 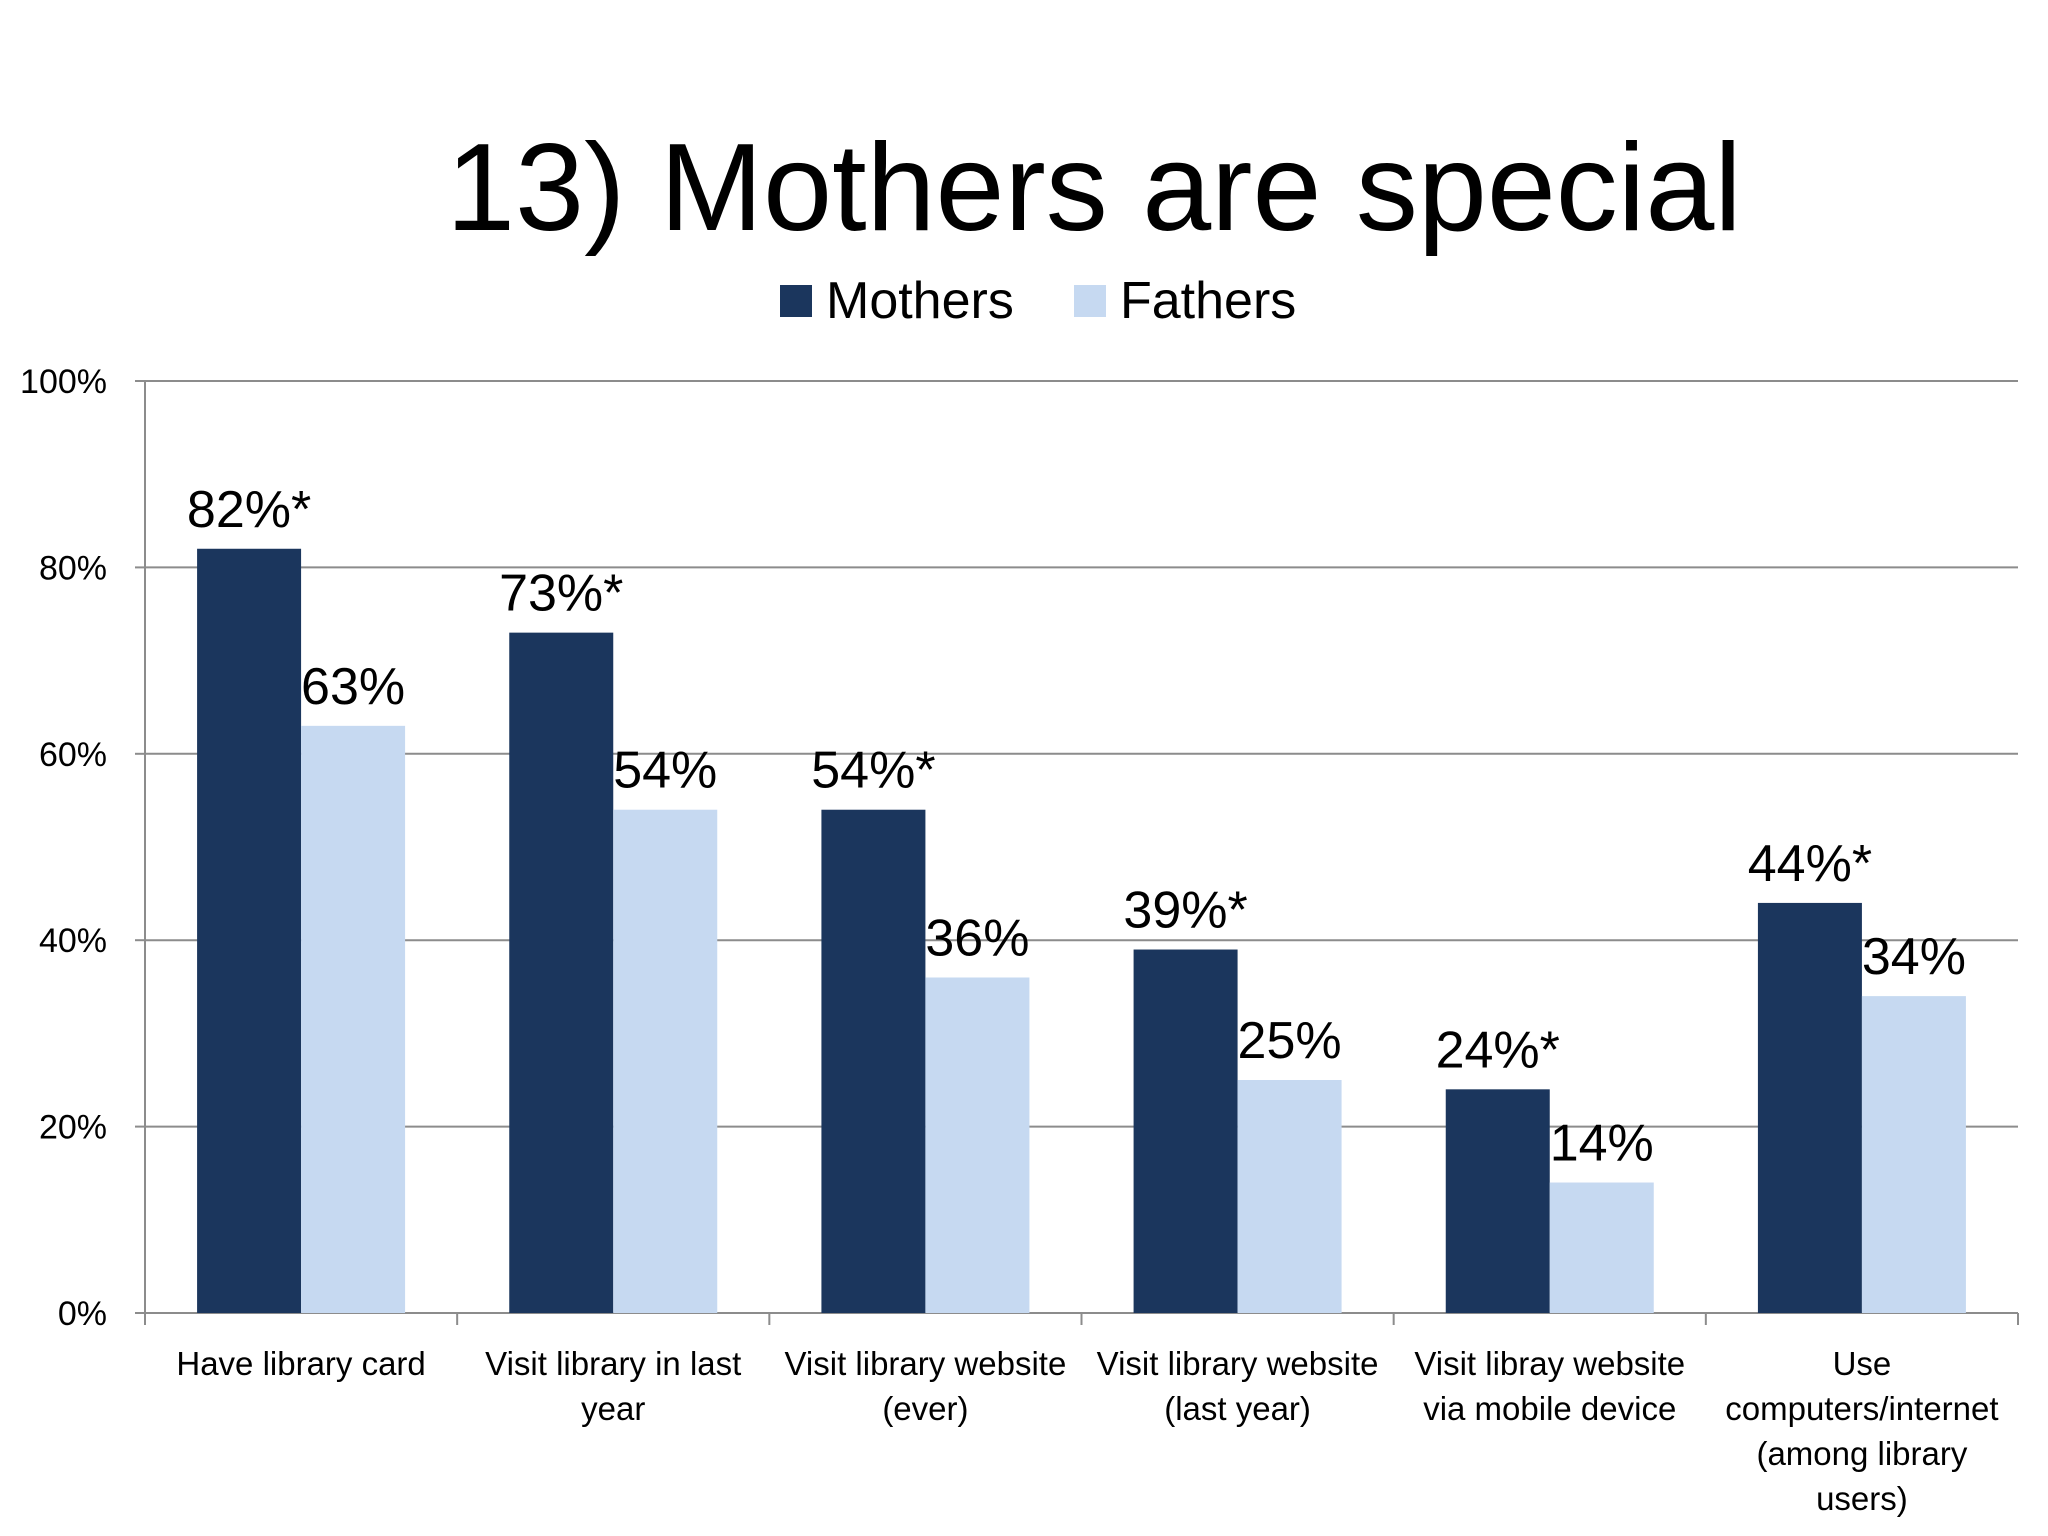 I want to click on x-tick-label-line: (among library, so click(x=1861, y=1453).